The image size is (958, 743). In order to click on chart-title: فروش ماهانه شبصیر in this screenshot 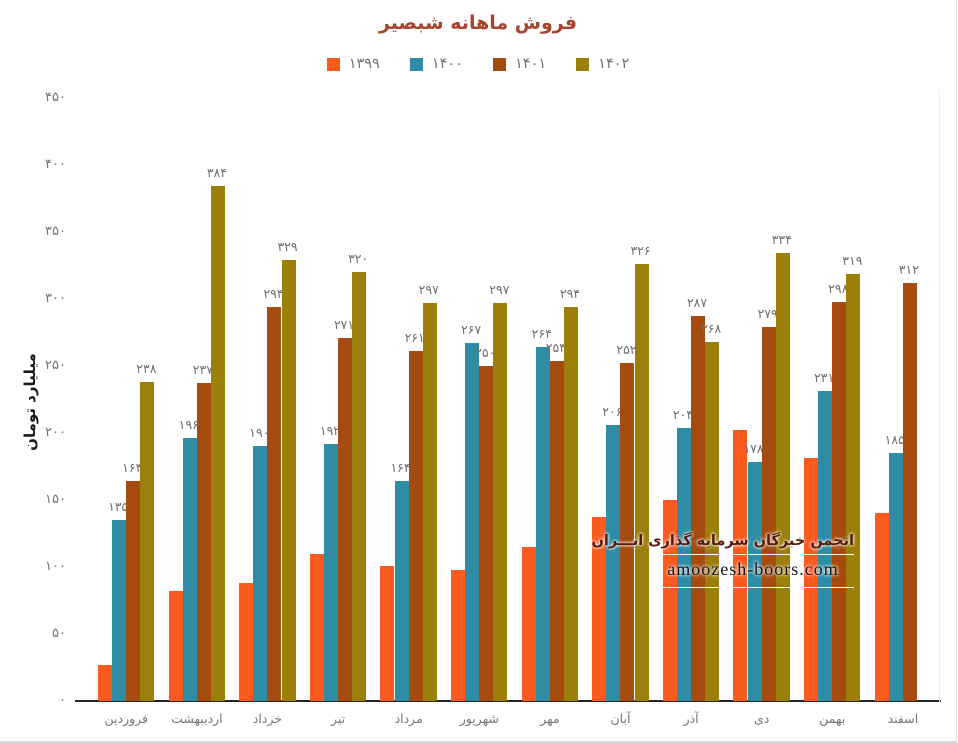, I will do `click(478, 23)`.